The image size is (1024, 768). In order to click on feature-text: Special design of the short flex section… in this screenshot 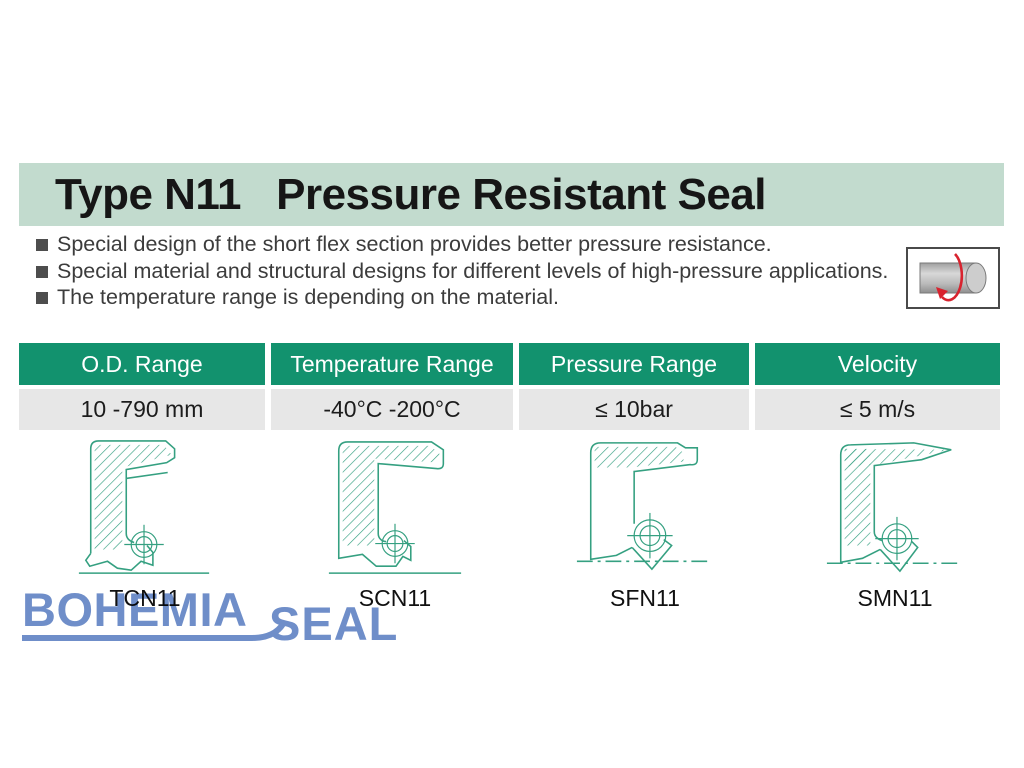, I will do `click(414, 244)`.